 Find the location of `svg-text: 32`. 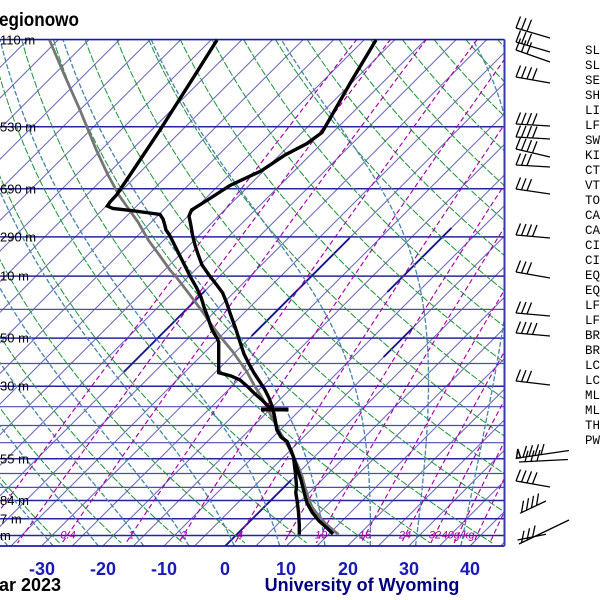

svg-text: 32 is located at coordinates (435, 536).